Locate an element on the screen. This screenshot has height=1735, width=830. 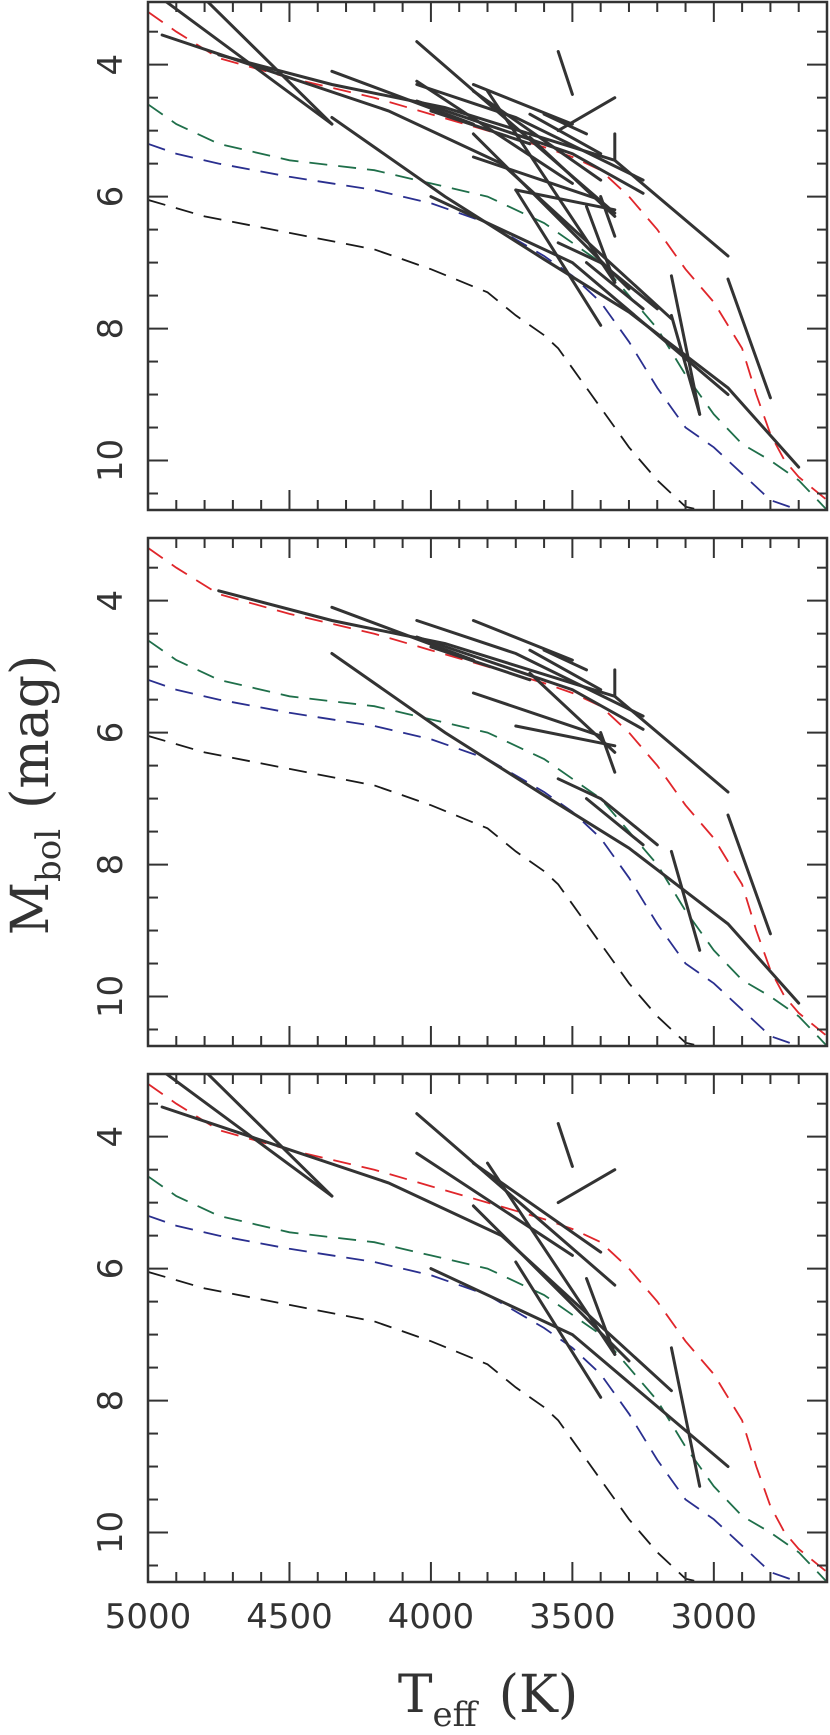
x-tick-label: 3500 is located at coordinates (572, 1617).